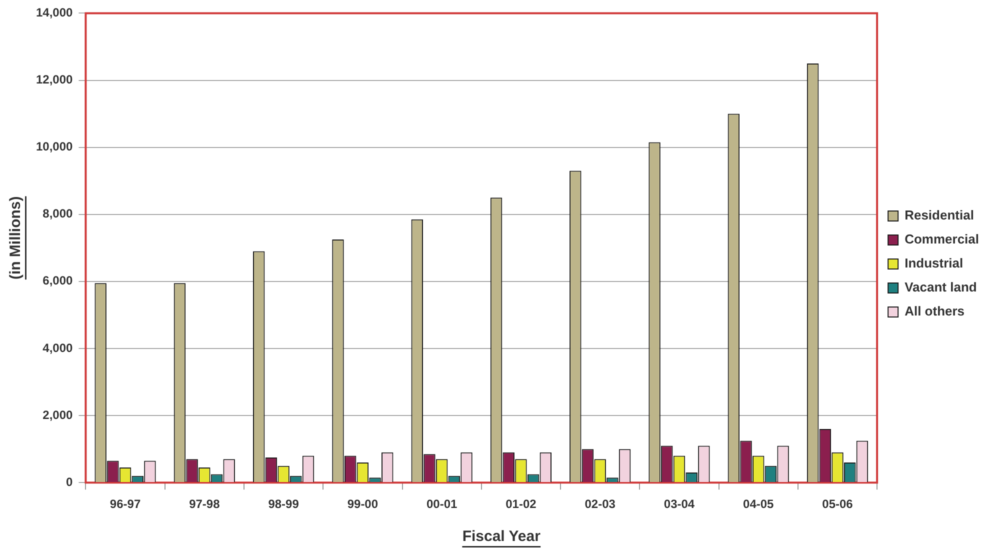 The image size is (993, 550). I want to click on x-tick-label: 96-97, so click(125, 504).